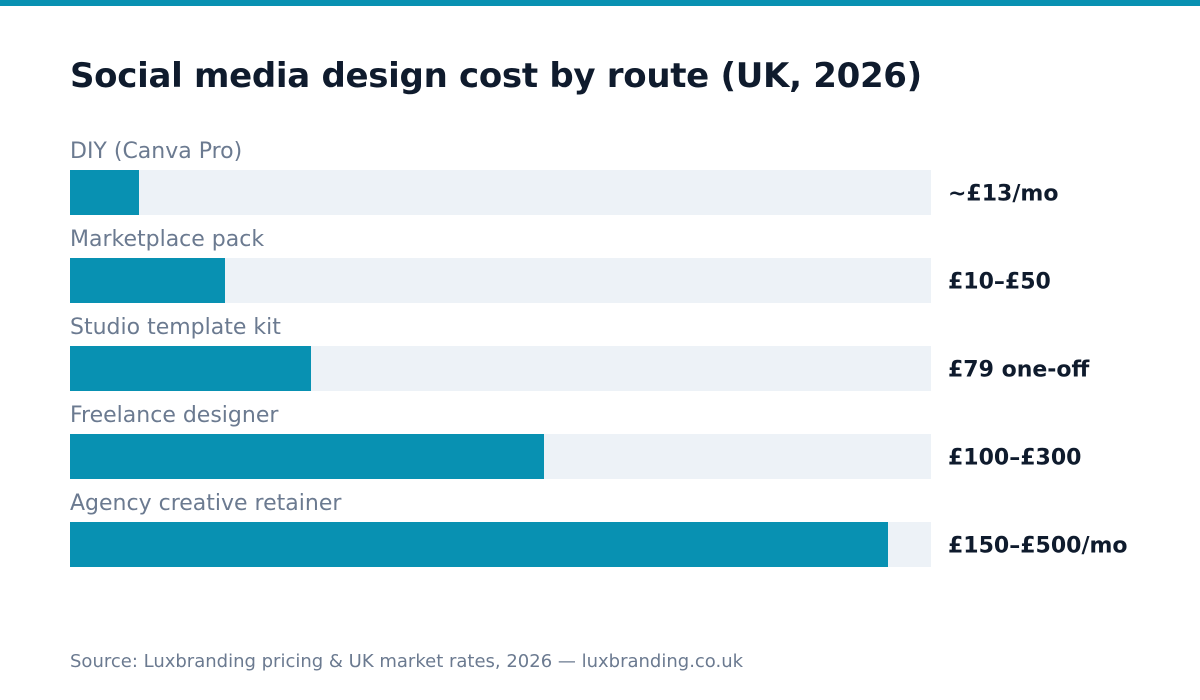  Describe the element at coordinates (1019, 370) in the screenshot. I see `value-label: £79 one-off` at that location.